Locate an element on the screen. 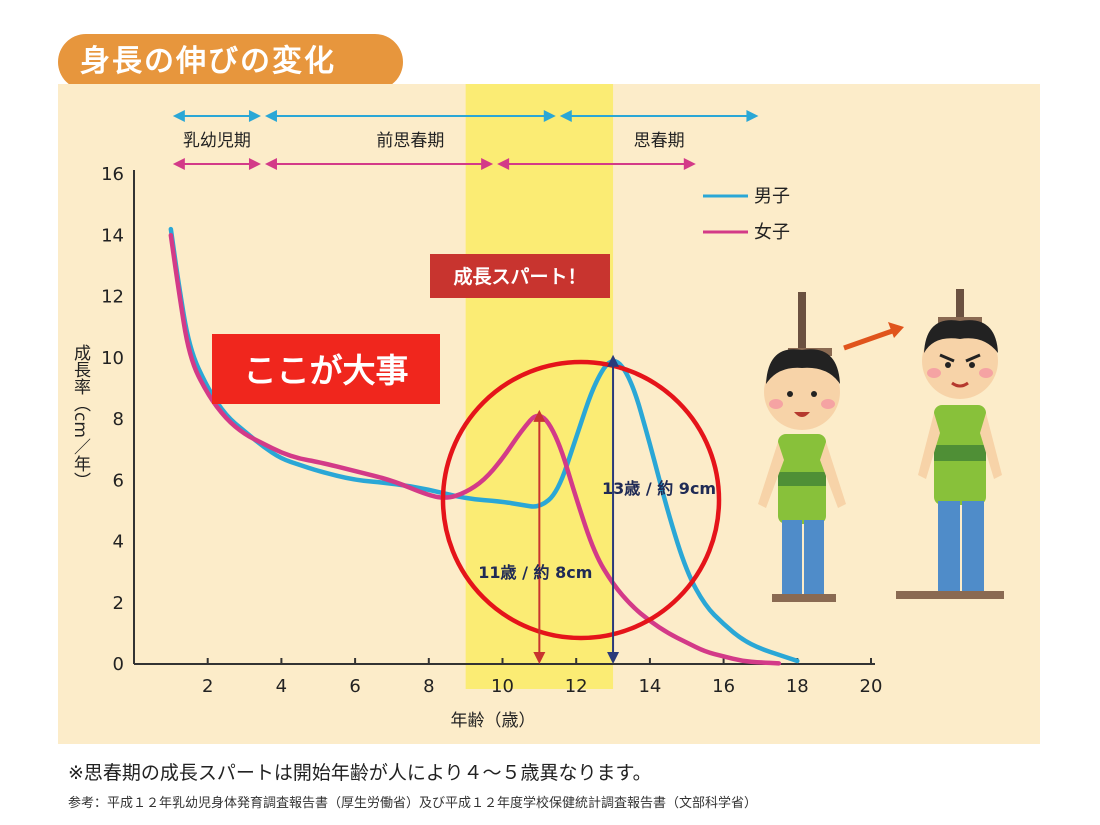 The height and width of the screenshot is (825, 1100). y-tick-label: 16 is located at coordinates (112, 174).